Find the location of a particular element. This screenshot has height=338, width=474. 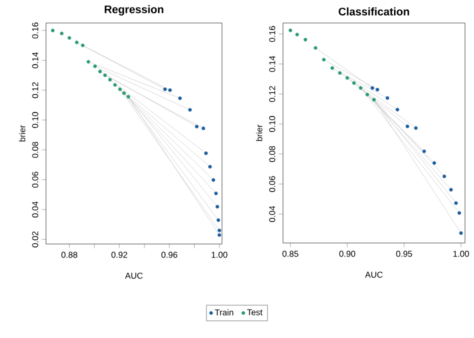

x-tick-label: 0.90 is located at coordinates (347, 253).